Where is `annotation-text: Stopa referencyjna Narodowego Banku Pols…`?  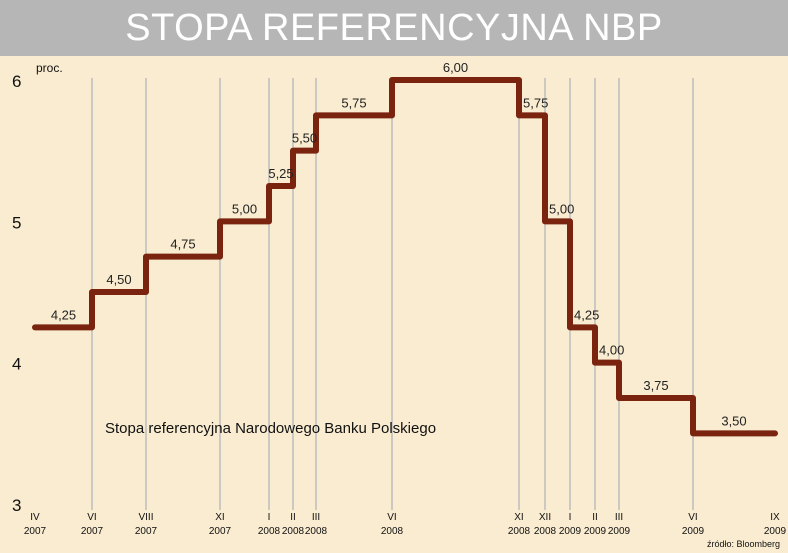 annotation-text: Stopa referencyjna Narodowego Banku Pols… is located at coordinates (270, 428).